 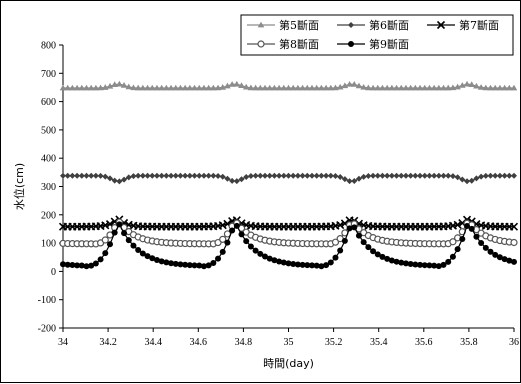 What do you see at coordinates (48, 46) in the screenshot?
I see `y-tick-label-10: 800` at bounding box center [48, 46].